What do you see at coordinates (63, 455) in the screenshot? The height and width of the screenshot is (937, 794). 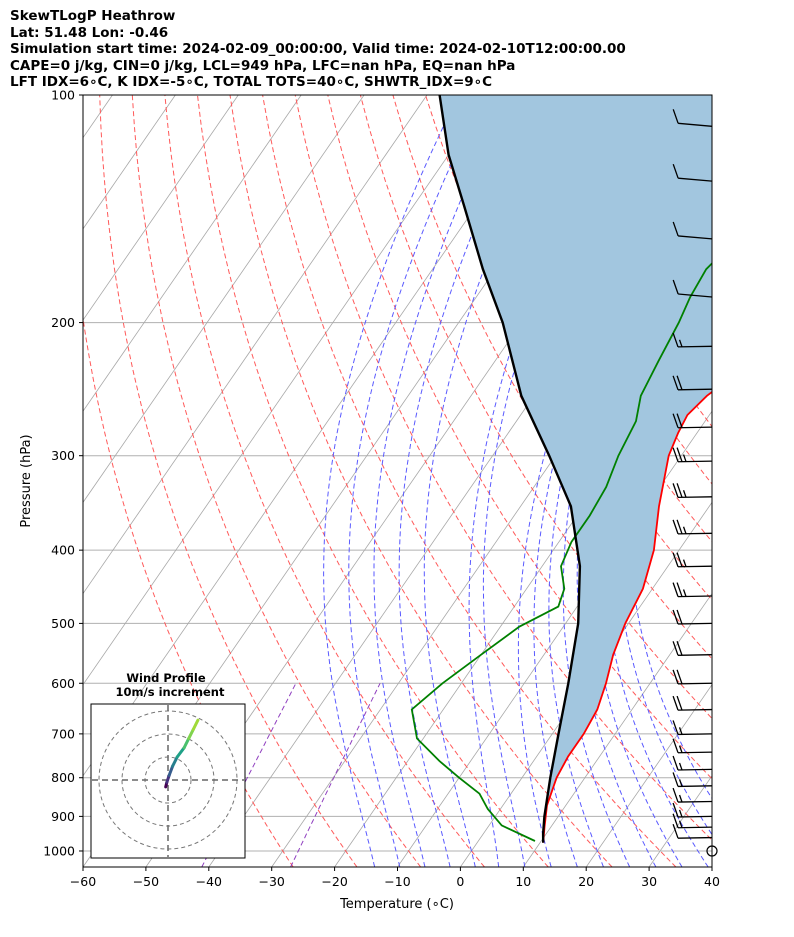 I see `y-tick-label: 300` at bounding box center [63, 455].